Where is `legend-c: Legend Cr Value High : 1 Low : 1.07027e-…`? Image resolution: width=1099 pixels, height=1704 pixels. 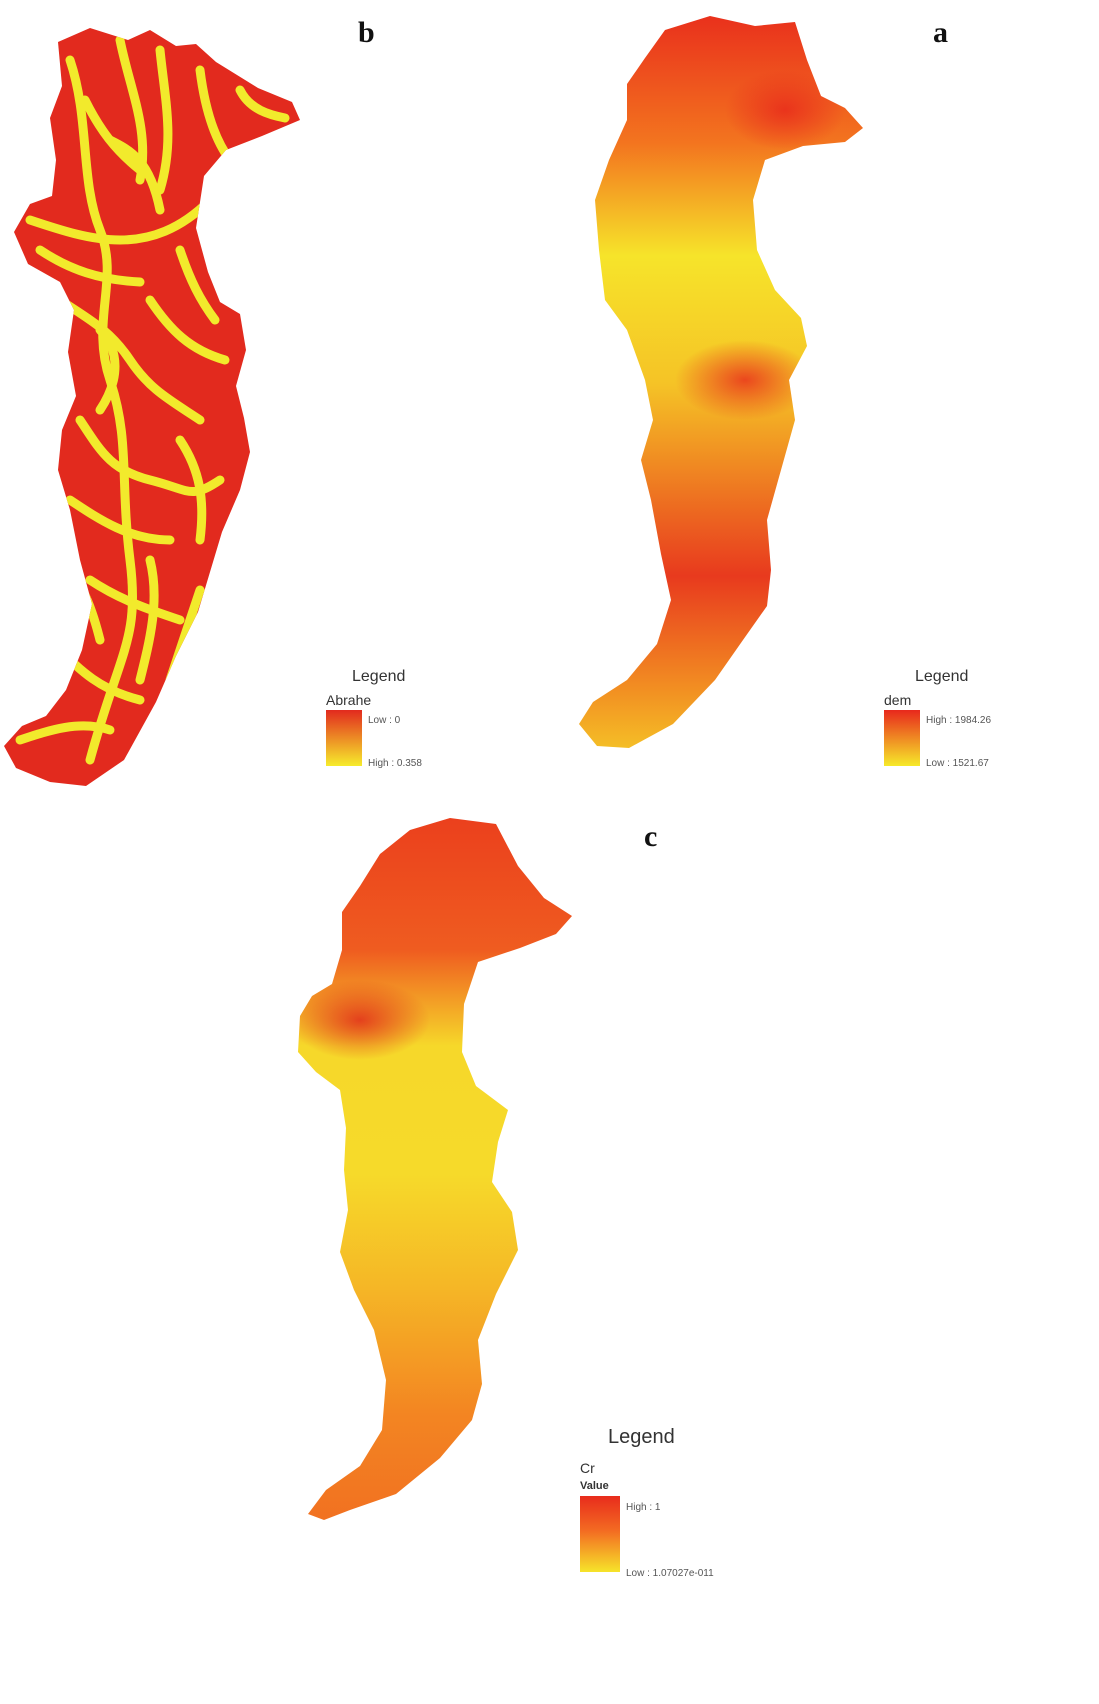 legend-c: Legend Cr Value High : 1 Low : 1.07027e-… is located at coordinates (671, 1555).